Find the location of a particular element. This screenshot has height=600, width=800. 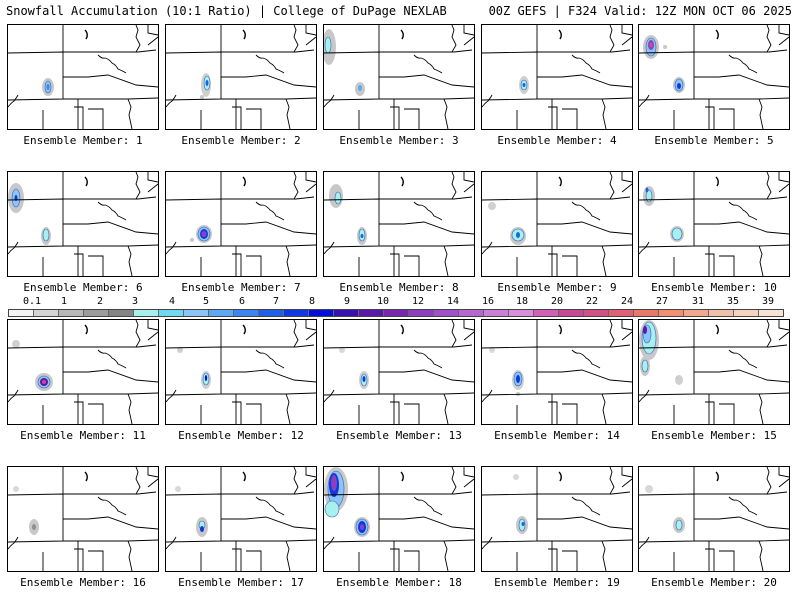

ensemble-member-label: Ensemble Member: 9 is located at coordinates (557, 287).